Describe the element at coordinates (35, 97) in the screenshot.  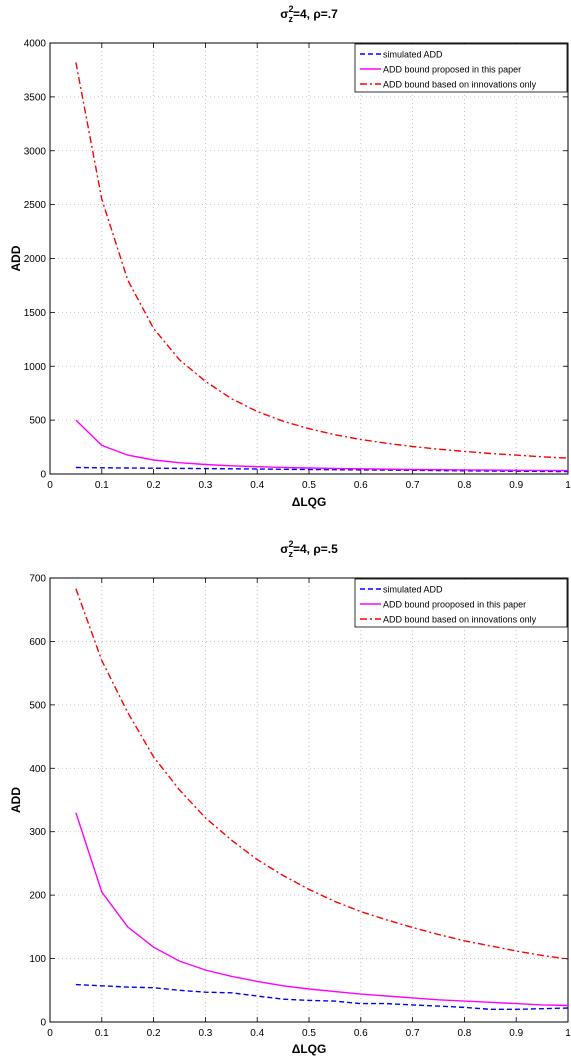
I see `y-tick-label: 3500` at that location.